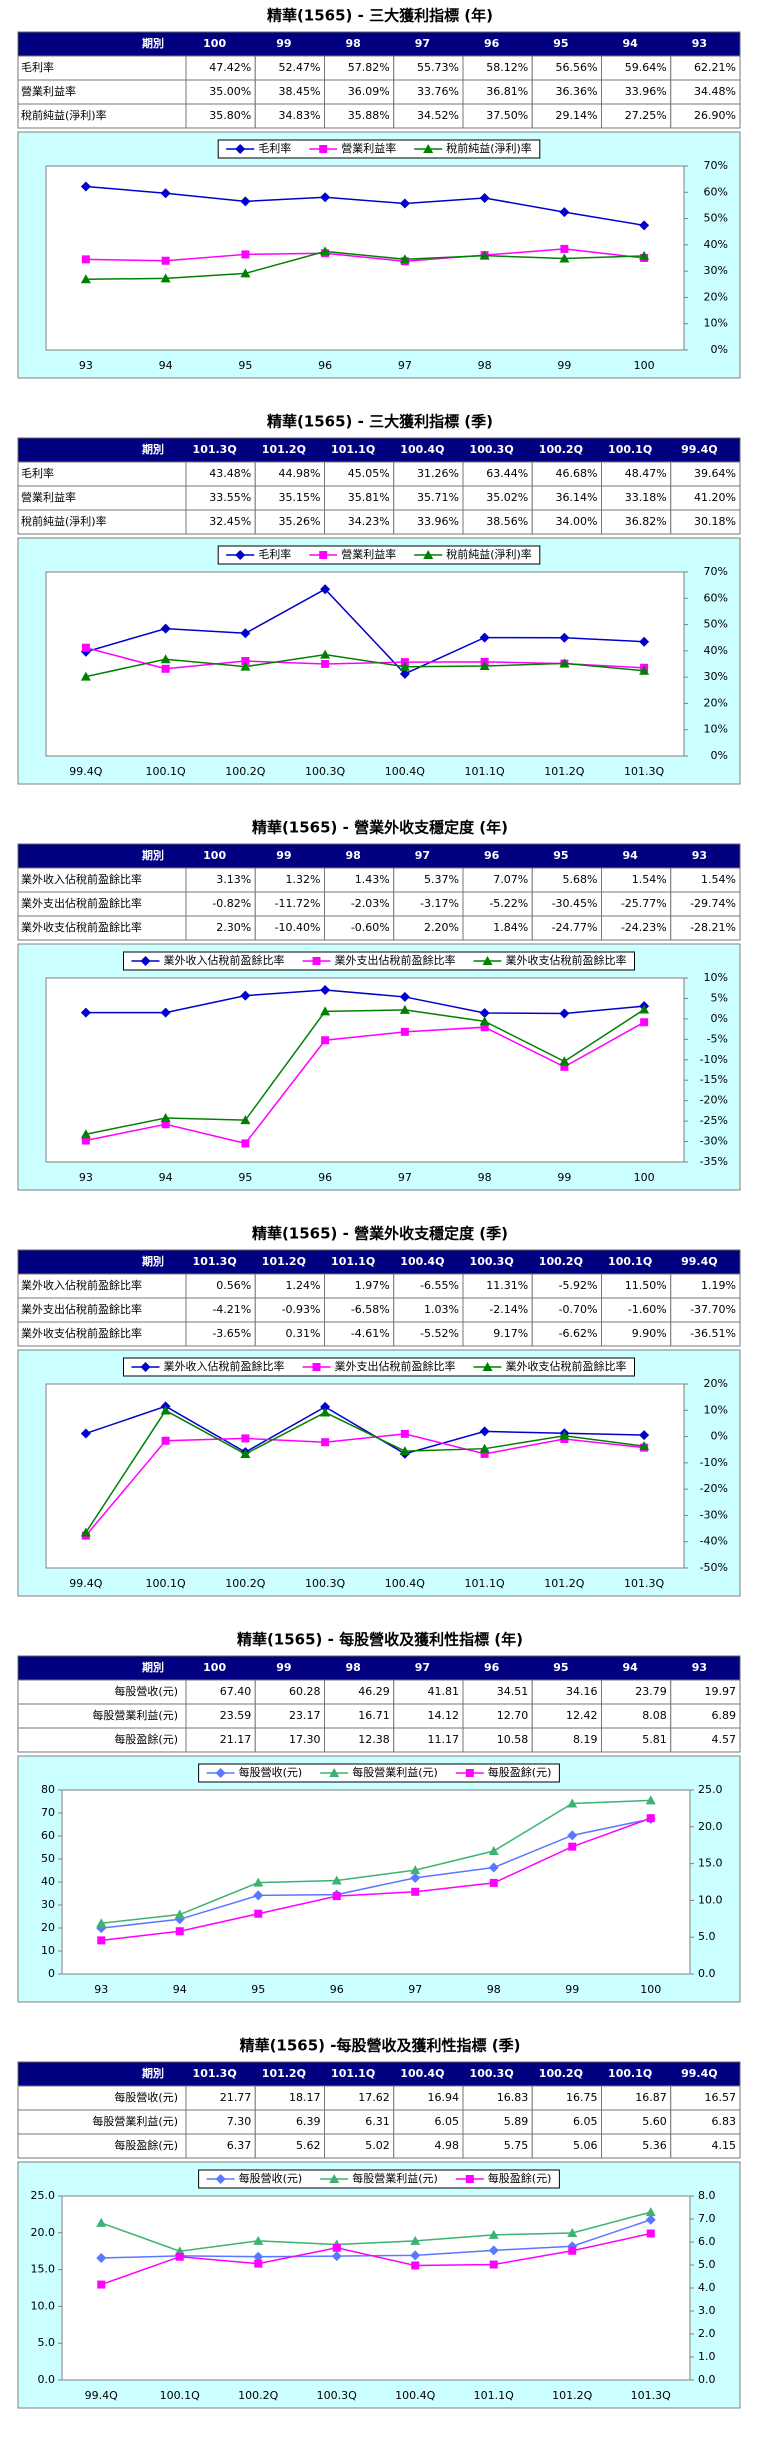 This screenshot has width=760, height=2437. I want to click on table-value: -30.45%, so click(575, 903).